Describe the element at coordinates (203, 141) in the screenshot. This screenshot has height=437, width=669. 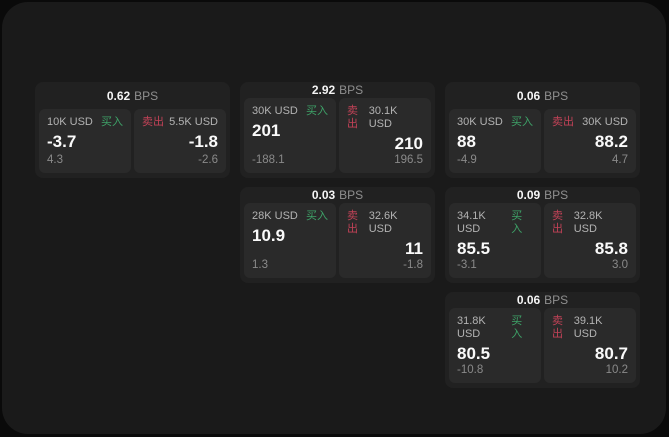
I see `sell-price: -1.8` at that location.